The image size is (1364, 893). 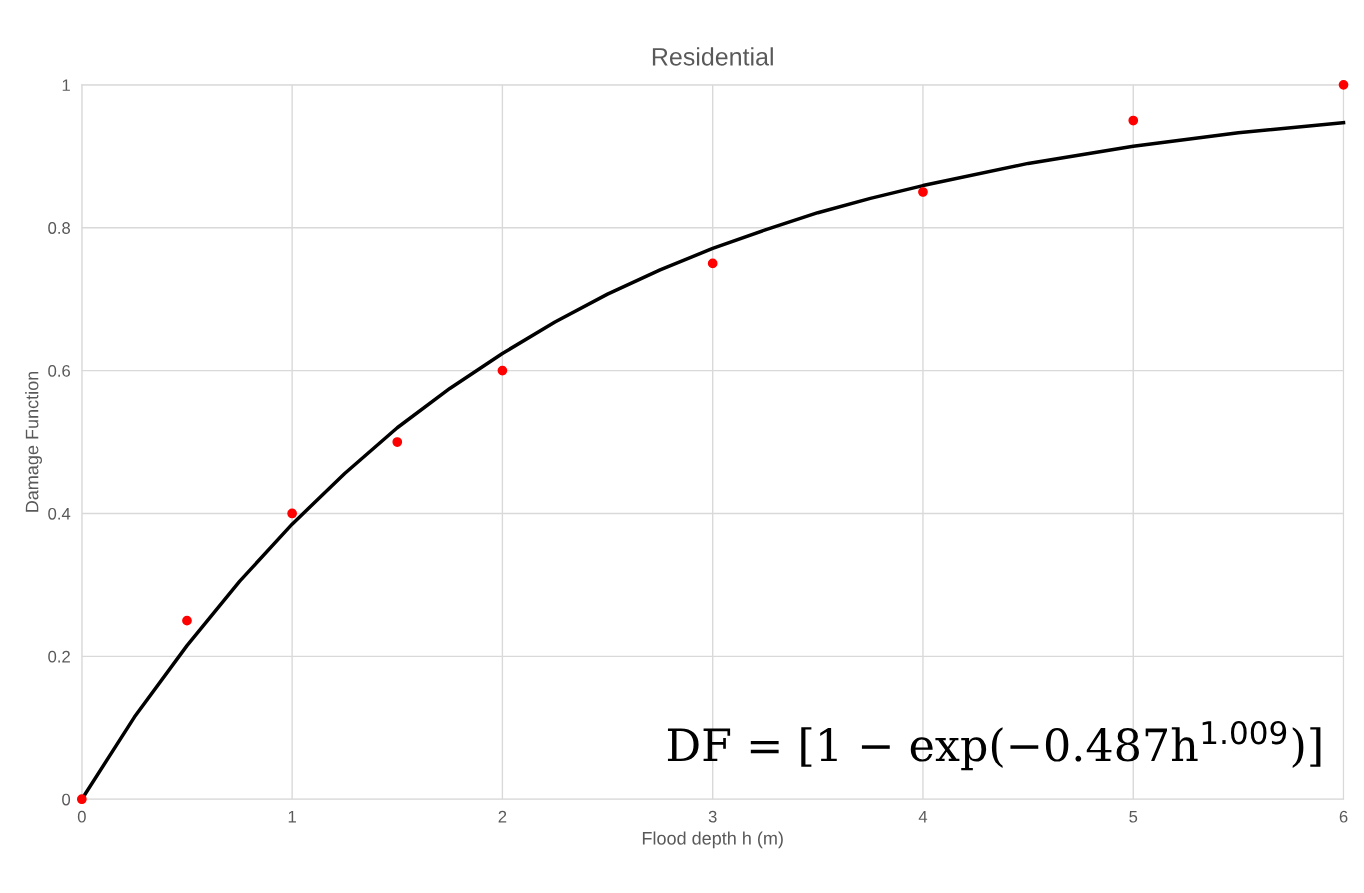 What do you see at coordinates (34, 441) in the screenshot?
I see `y-axis-title: Damage Function` at bounding box center [34, 441].